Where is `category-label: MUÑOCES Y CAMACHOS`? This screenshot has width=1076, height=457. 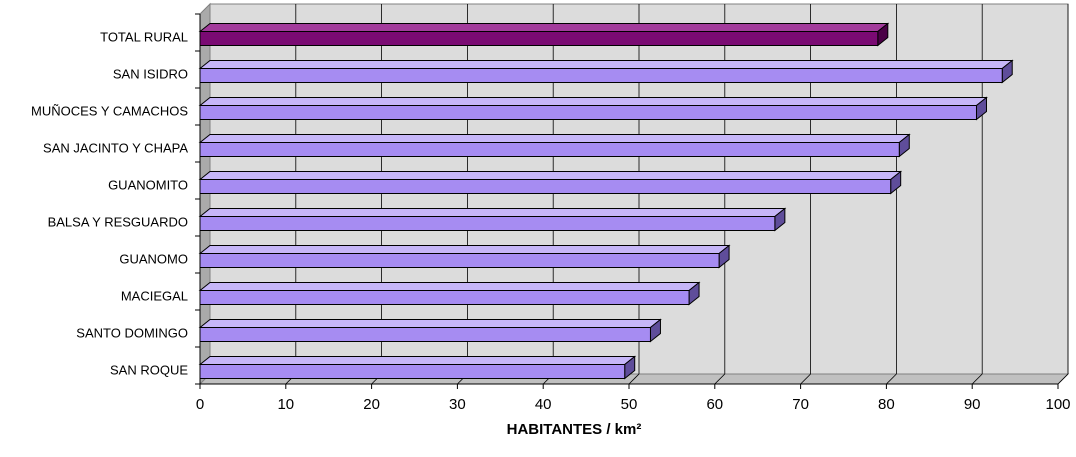 category-label: MUÑOCES Y CAMACHOS is located at coordinates (109, 111).